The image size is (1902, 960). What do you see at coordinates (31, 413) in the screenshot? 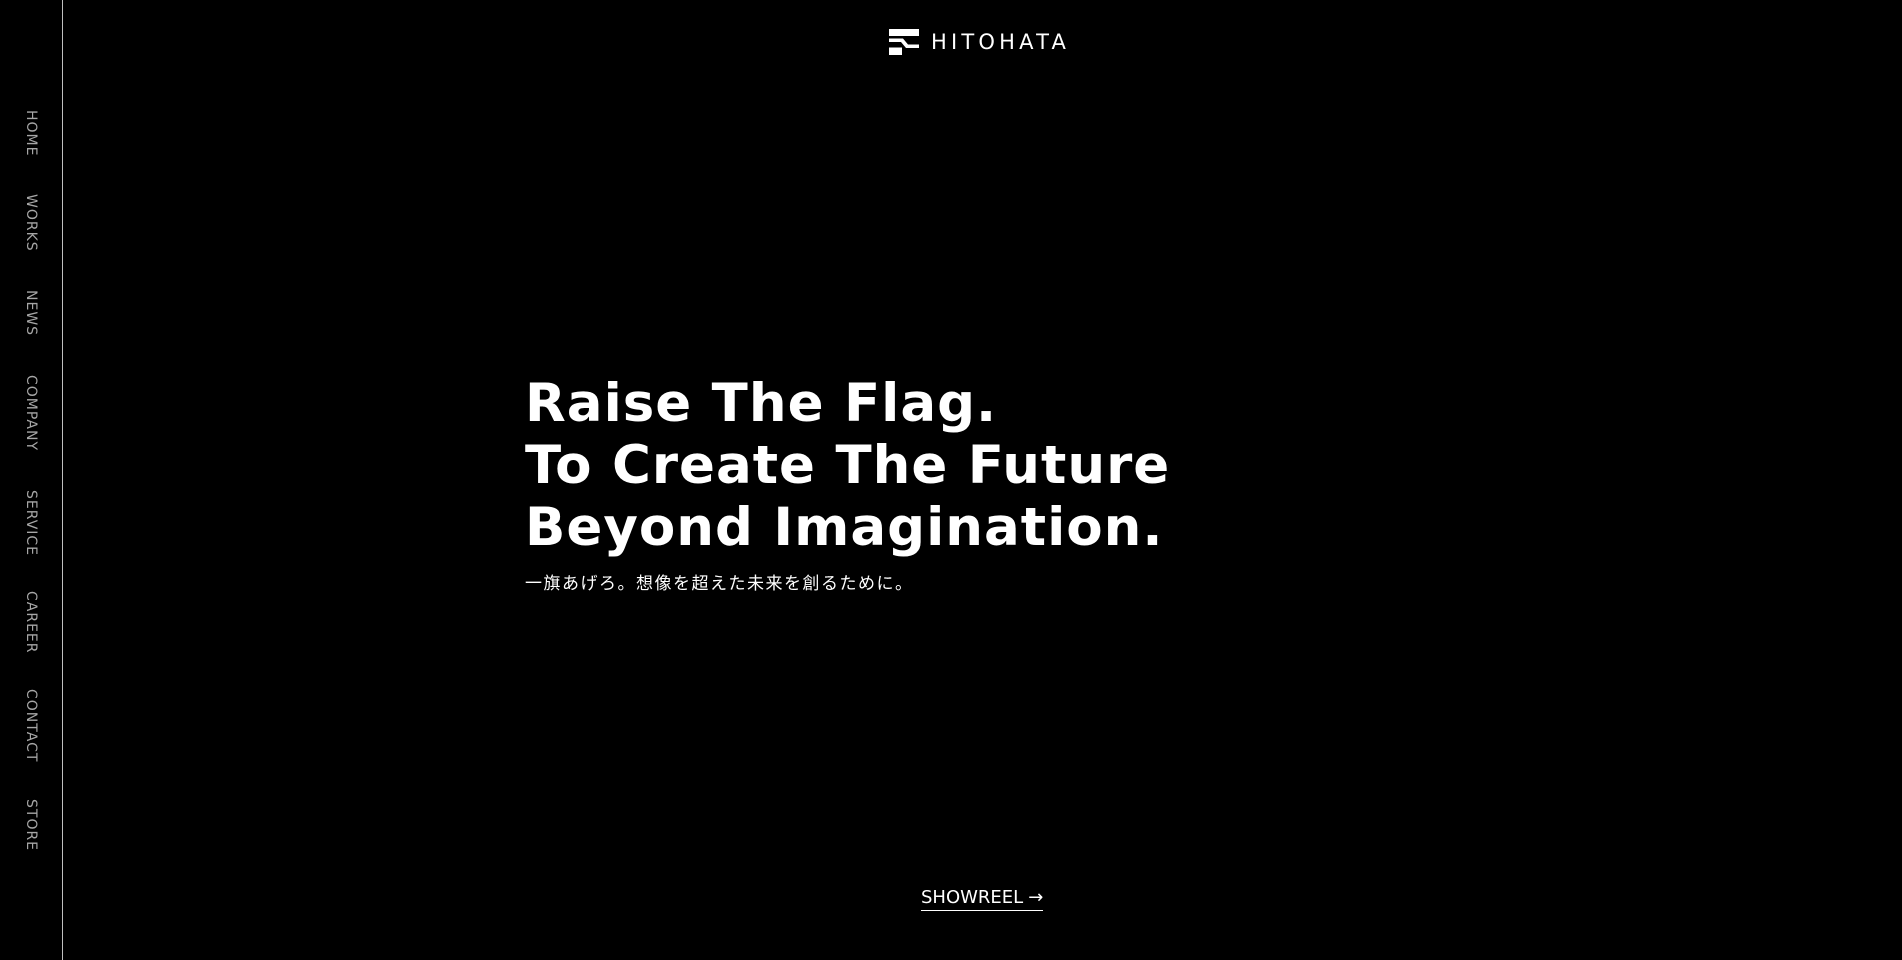
I see `sidebar-item-company: COMPANY` at bounding box center [31, 413].